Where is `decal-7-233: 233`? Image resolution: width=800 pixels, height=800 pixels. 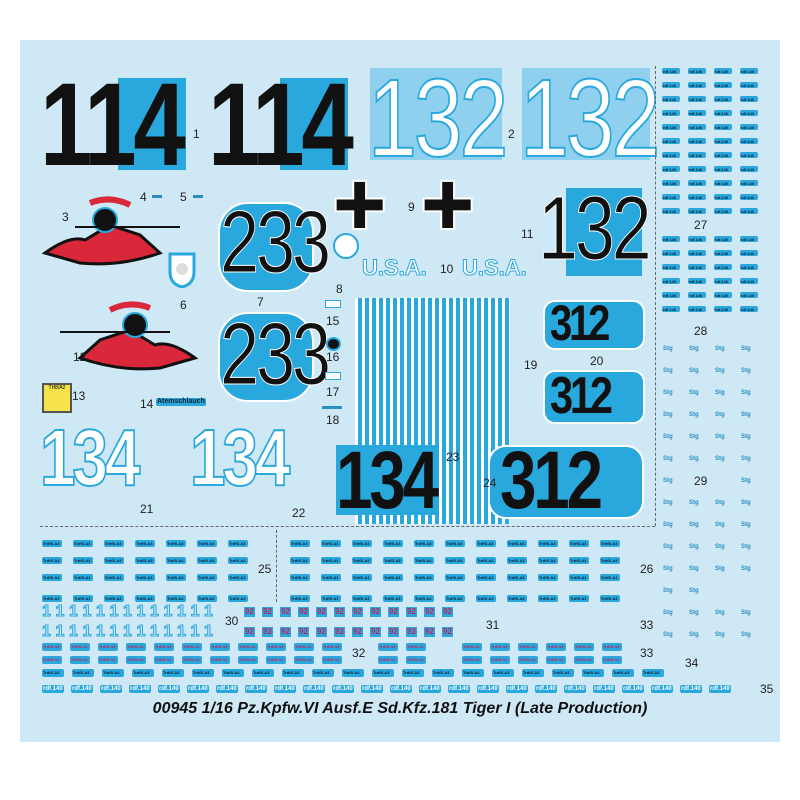 decal-7-233: 233 is located at coordinates (276, 241).